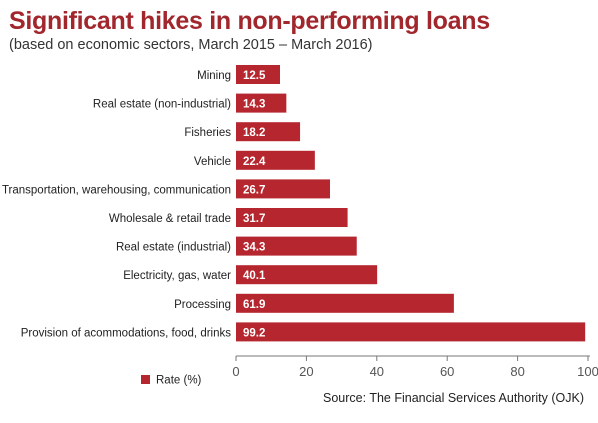  Describe the element at coordinates (235, 371) in the screenshot. I see `x-tick-label: 0` at that location.